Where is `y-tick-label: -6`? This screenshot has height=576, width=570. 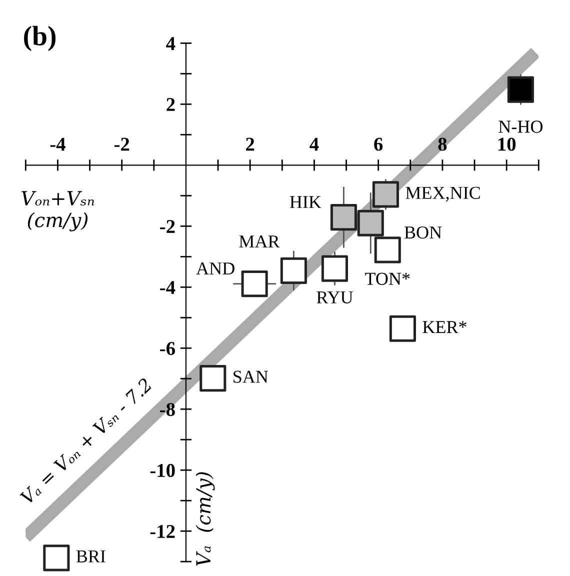 y-tick-label: -6 is located at coordinates (167, 349).